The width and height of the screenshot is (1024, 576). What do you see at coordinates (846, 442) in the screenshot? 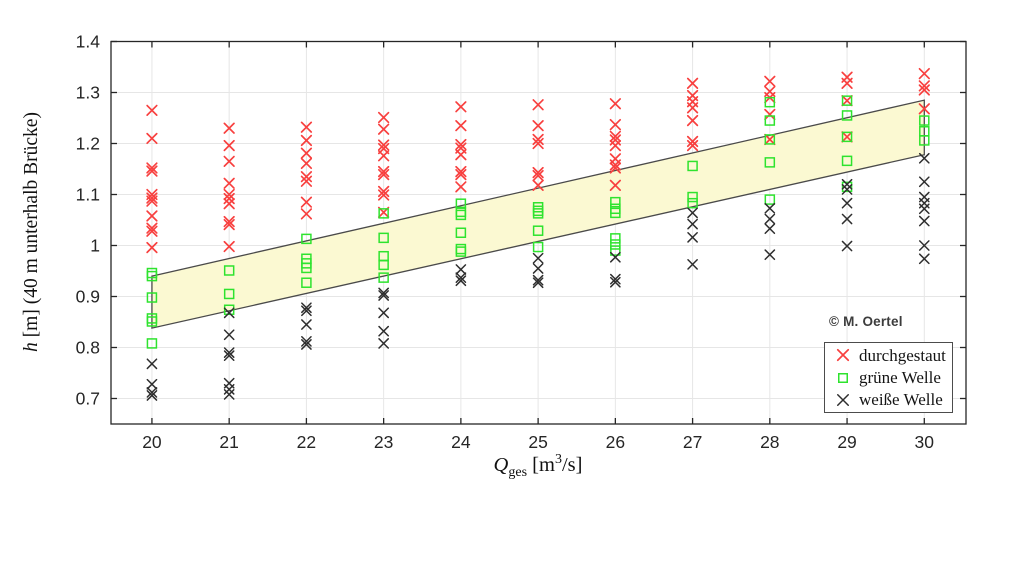
I see `x-tick-label: 29` at bounding box center [846, 442].